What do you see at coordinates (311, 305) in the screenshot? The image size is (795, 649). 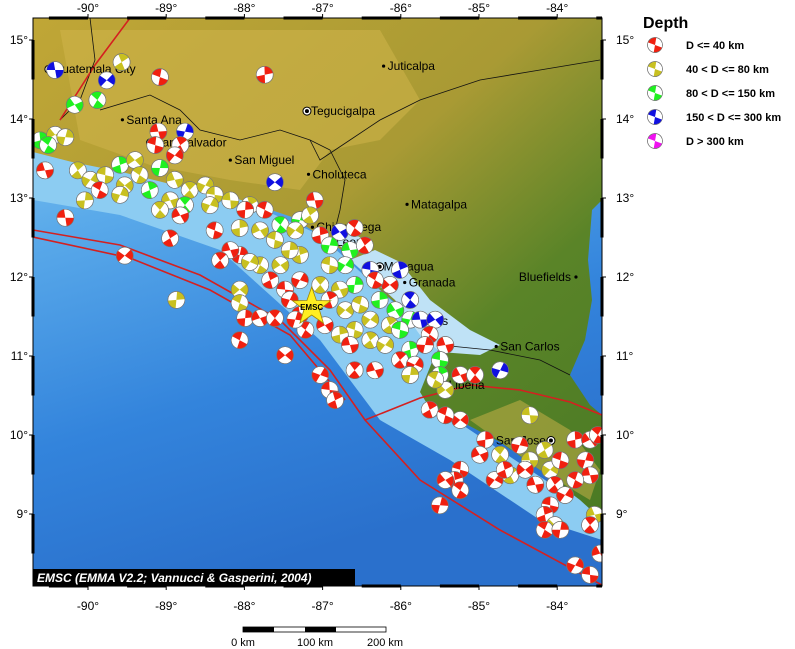 I see `epicenter-marker: EMSC` at bounding box center [311, 305].